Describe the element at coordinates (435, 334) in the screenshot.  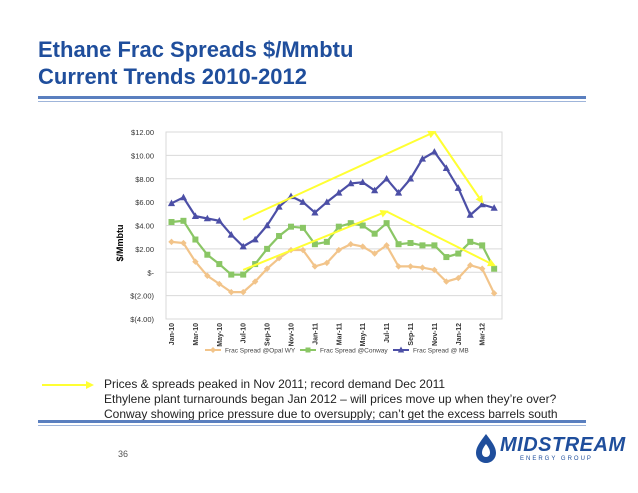
I see `x-tick-label: Nov-11` at that location.